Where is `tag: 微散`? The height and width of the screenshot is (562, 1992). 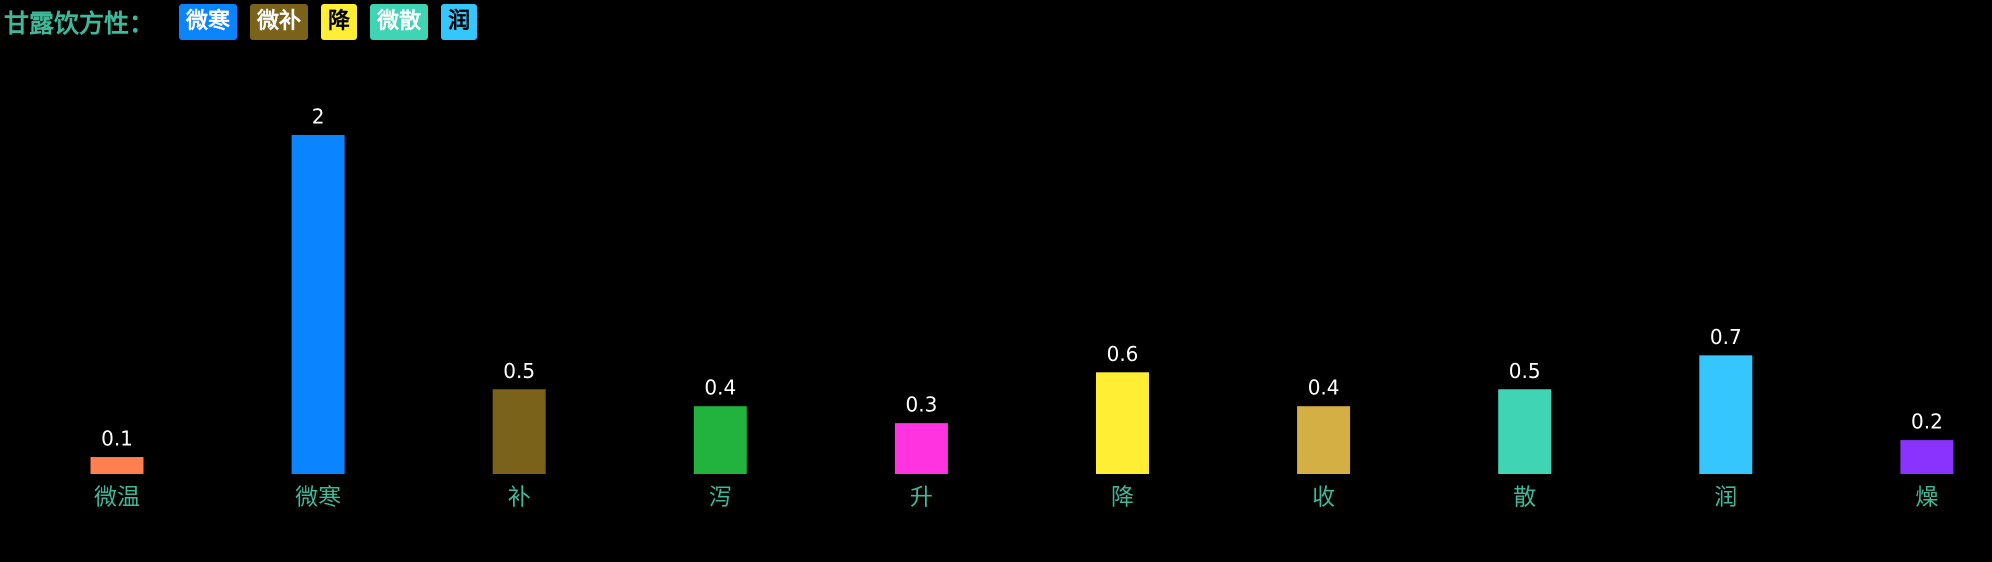 tag: 微散 is located at coordinates (399, 22).